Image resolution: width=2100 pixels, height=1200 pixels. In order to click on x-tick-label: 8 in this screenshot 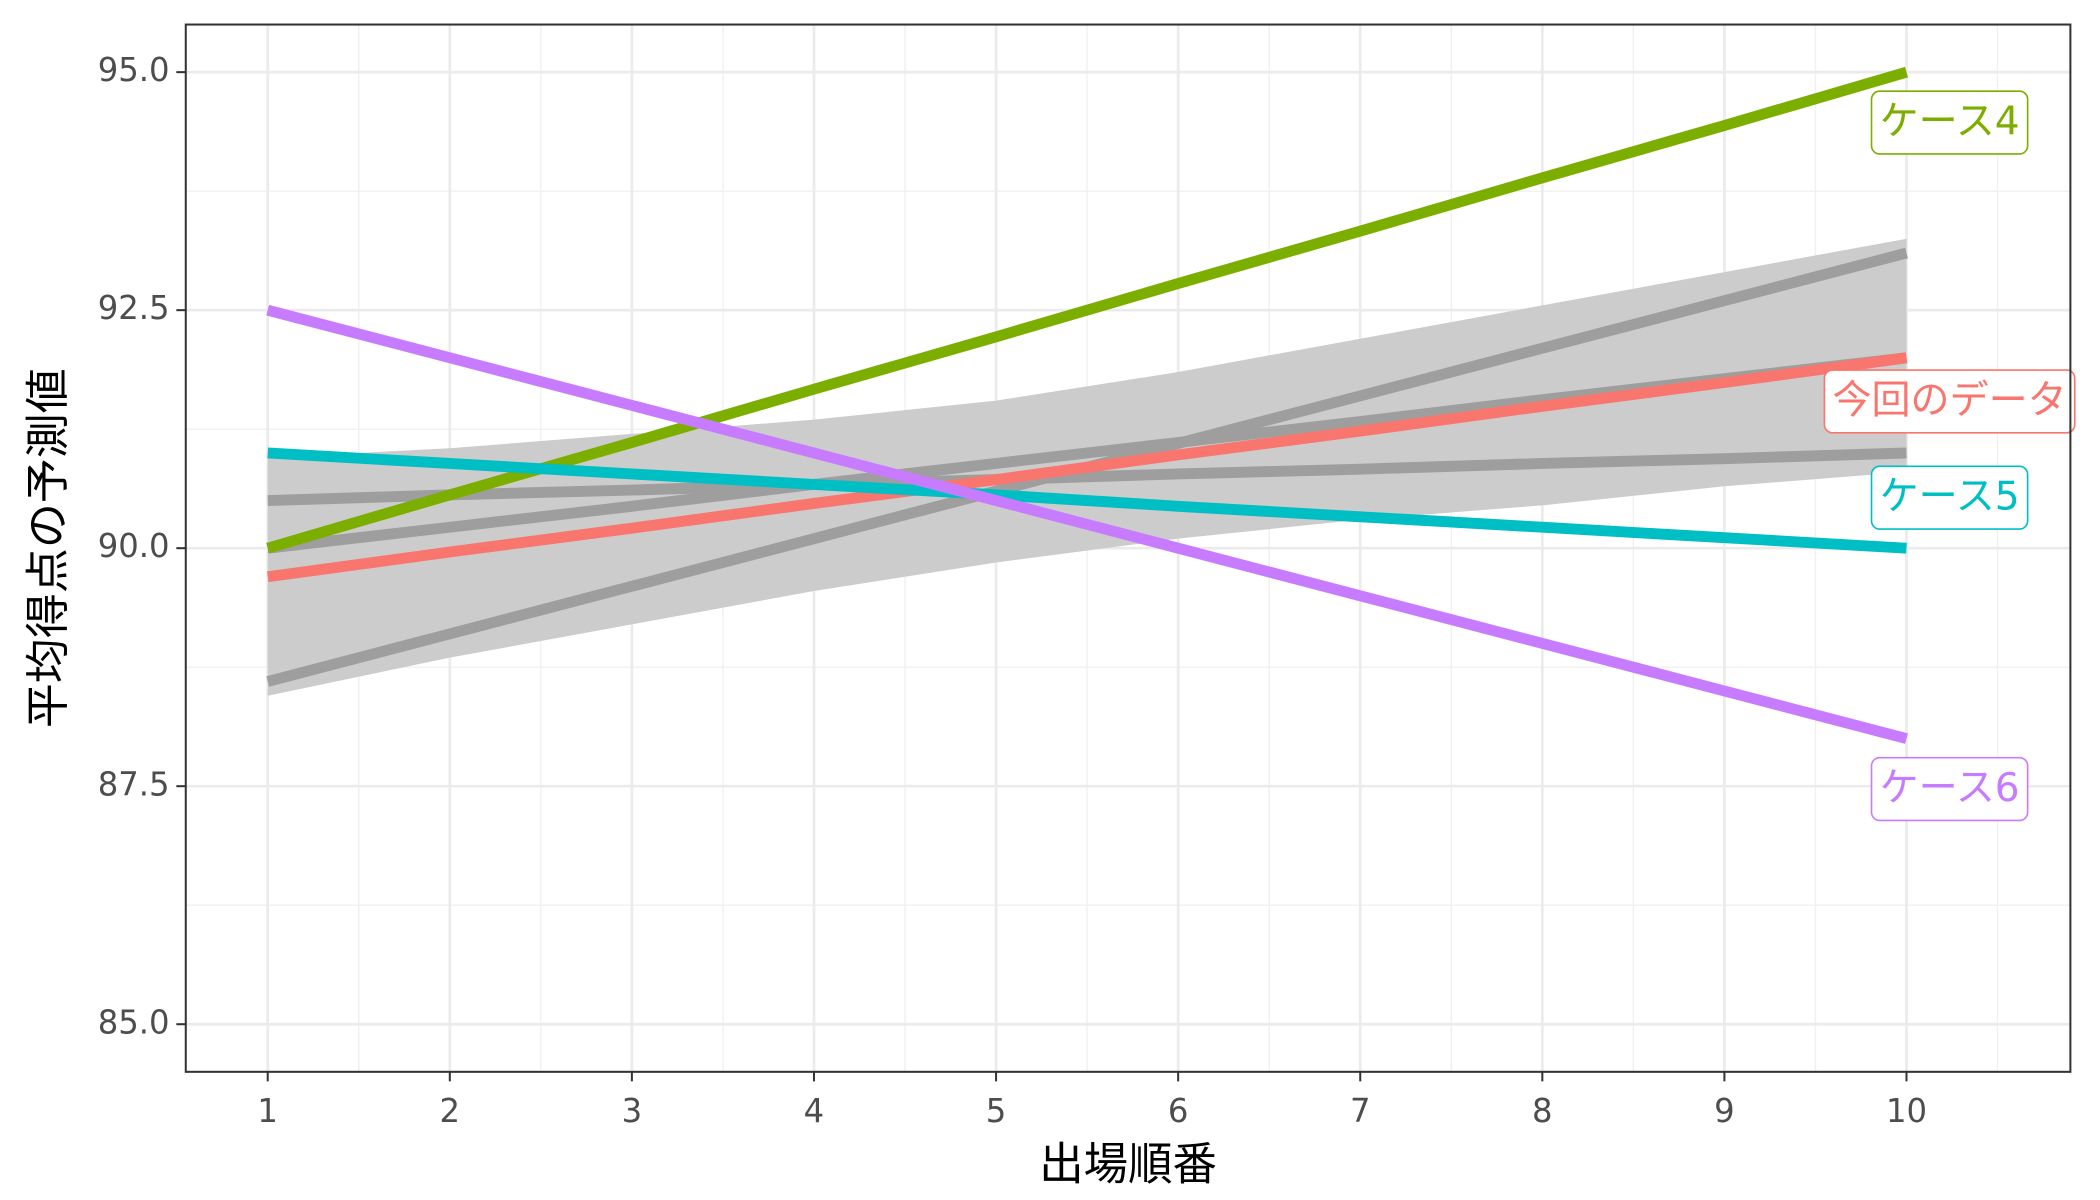, I will do `click(1542, 1111)`.